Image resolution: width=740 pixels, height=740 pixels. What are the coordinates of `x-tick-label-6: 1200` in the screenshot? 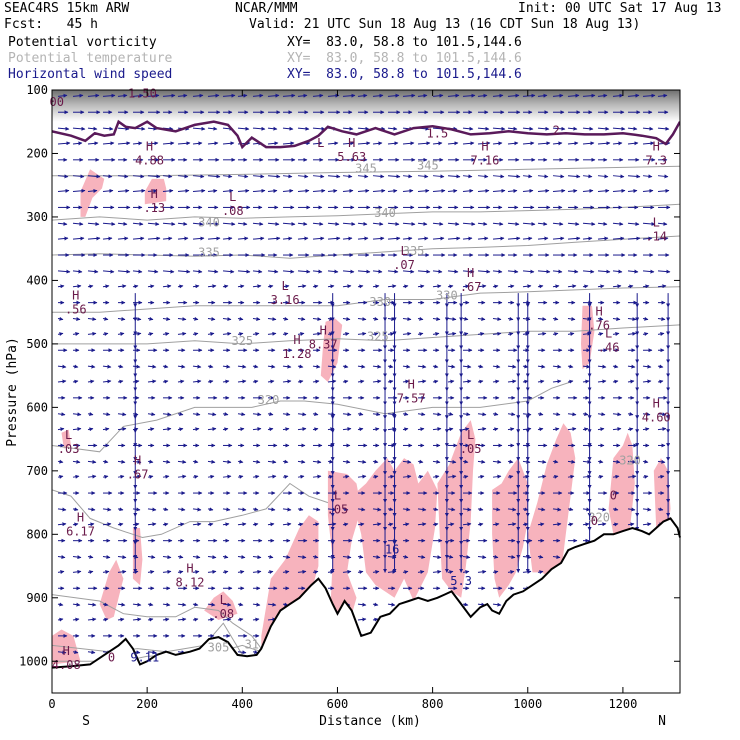 It's located at (622, 704).